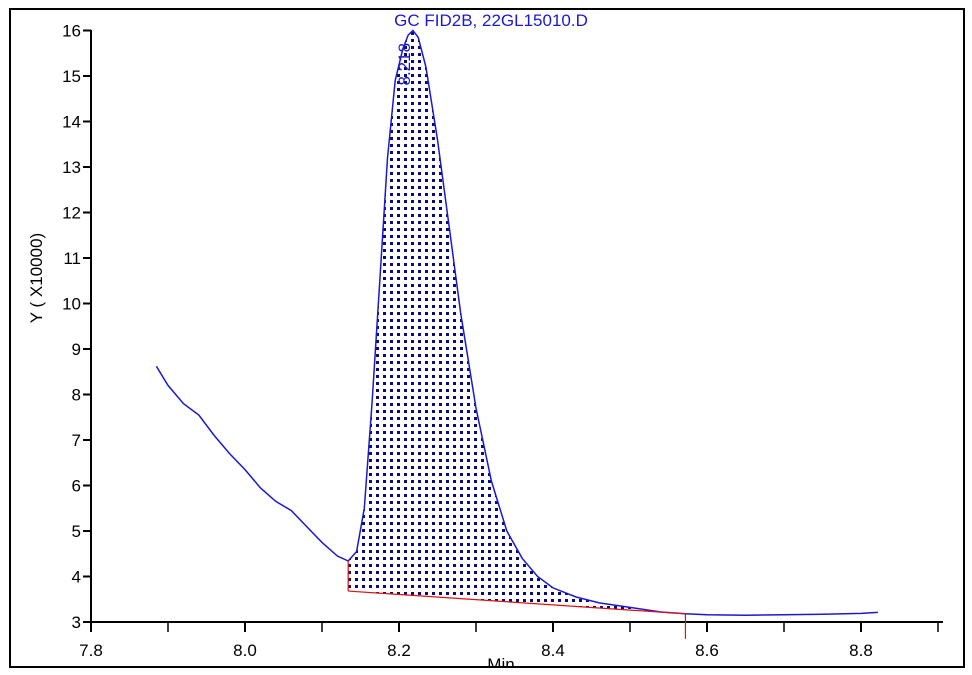 The width and height of the screenshot is (972, 675). Describe the element at coordinates (71, 167) in the screenshot. I see `y-tick-label: 13` at that location.